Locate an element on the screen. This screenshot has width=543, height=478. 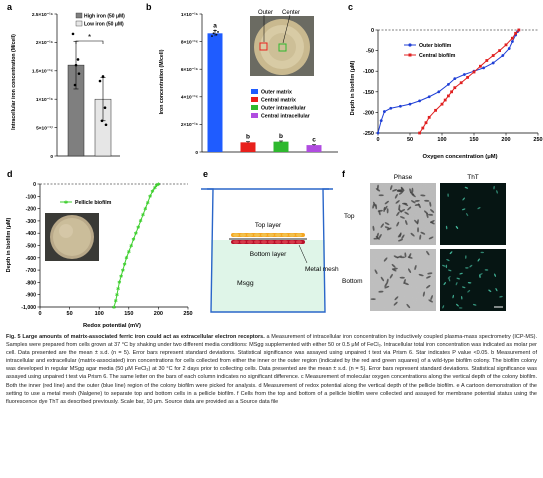
d-point-6: ✱ is located at coordinates (123, 271).